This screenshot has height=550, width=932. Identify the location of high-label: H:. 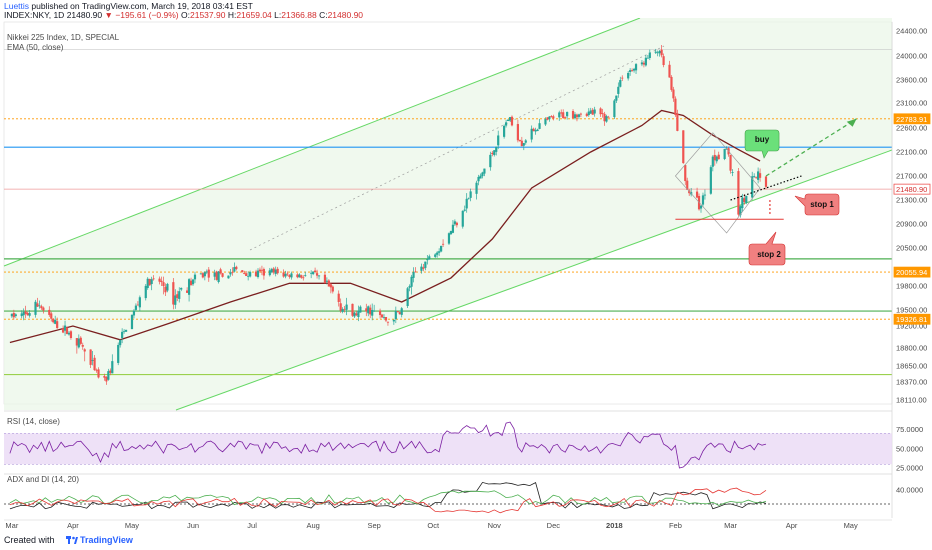
(232, 15).